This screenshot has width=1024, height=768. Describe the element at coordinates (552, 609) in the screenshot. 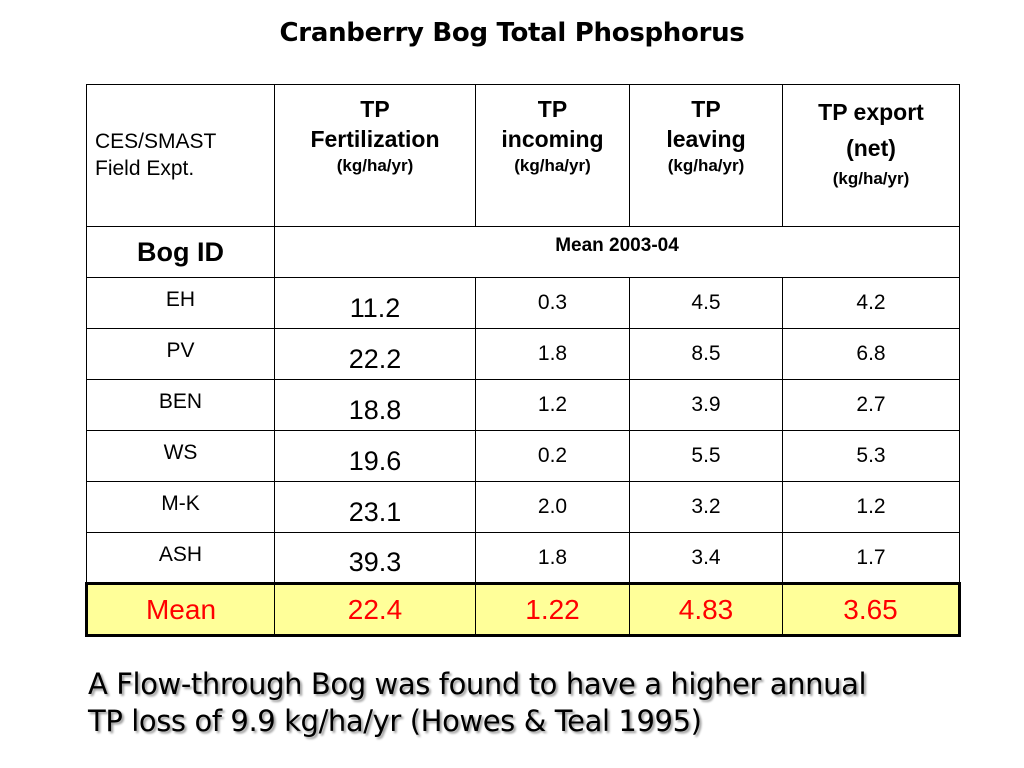

I see `mean-incoming: 1.22` at that location.